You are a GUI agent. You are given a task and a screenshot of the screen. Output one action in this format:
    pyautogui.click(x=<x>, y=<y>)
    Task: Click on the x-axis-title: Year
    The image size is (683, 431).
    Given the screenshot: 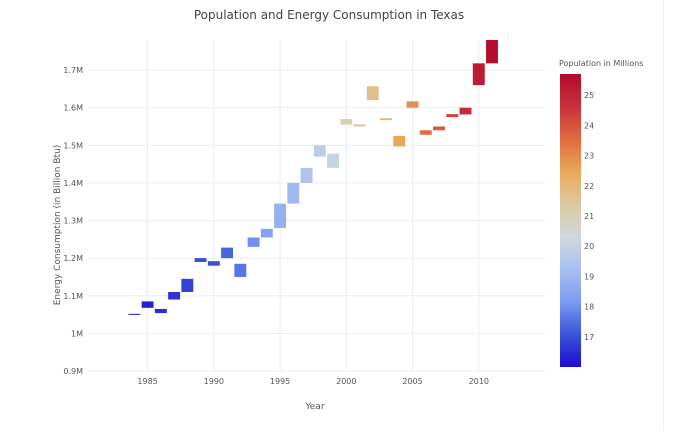 What is the action you would take?
    pyautogui.click(x=314, y=407)
    